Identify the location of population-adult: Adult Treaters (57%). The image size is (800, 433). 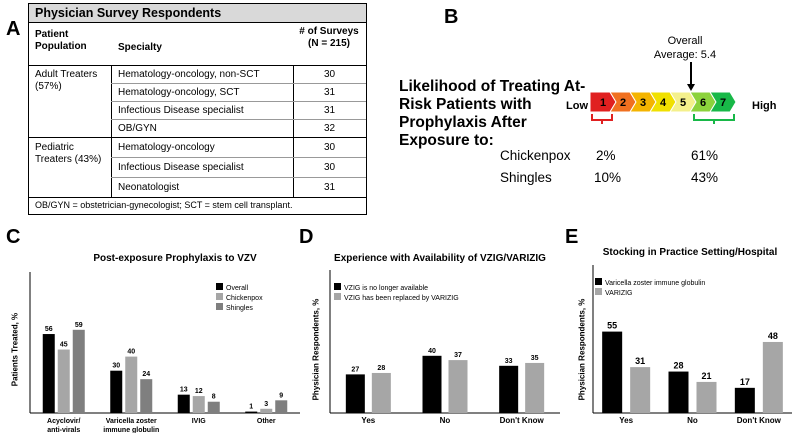
(66, 80).